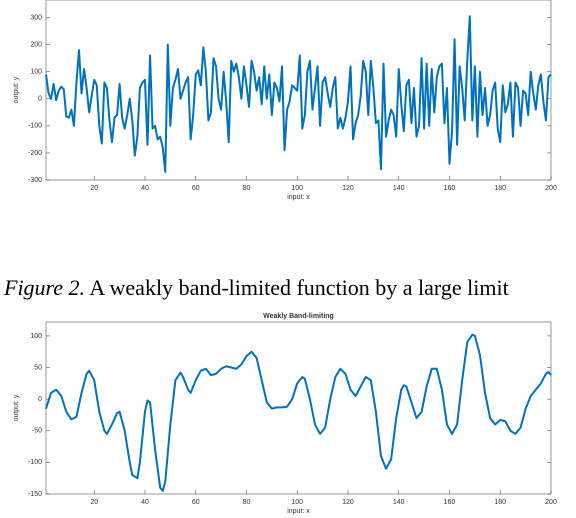 This screenshot has height=518, width=576. Describe the element at coordinates (35, 494) in the screenshot. I see `y-tick-label: -150` at that location.